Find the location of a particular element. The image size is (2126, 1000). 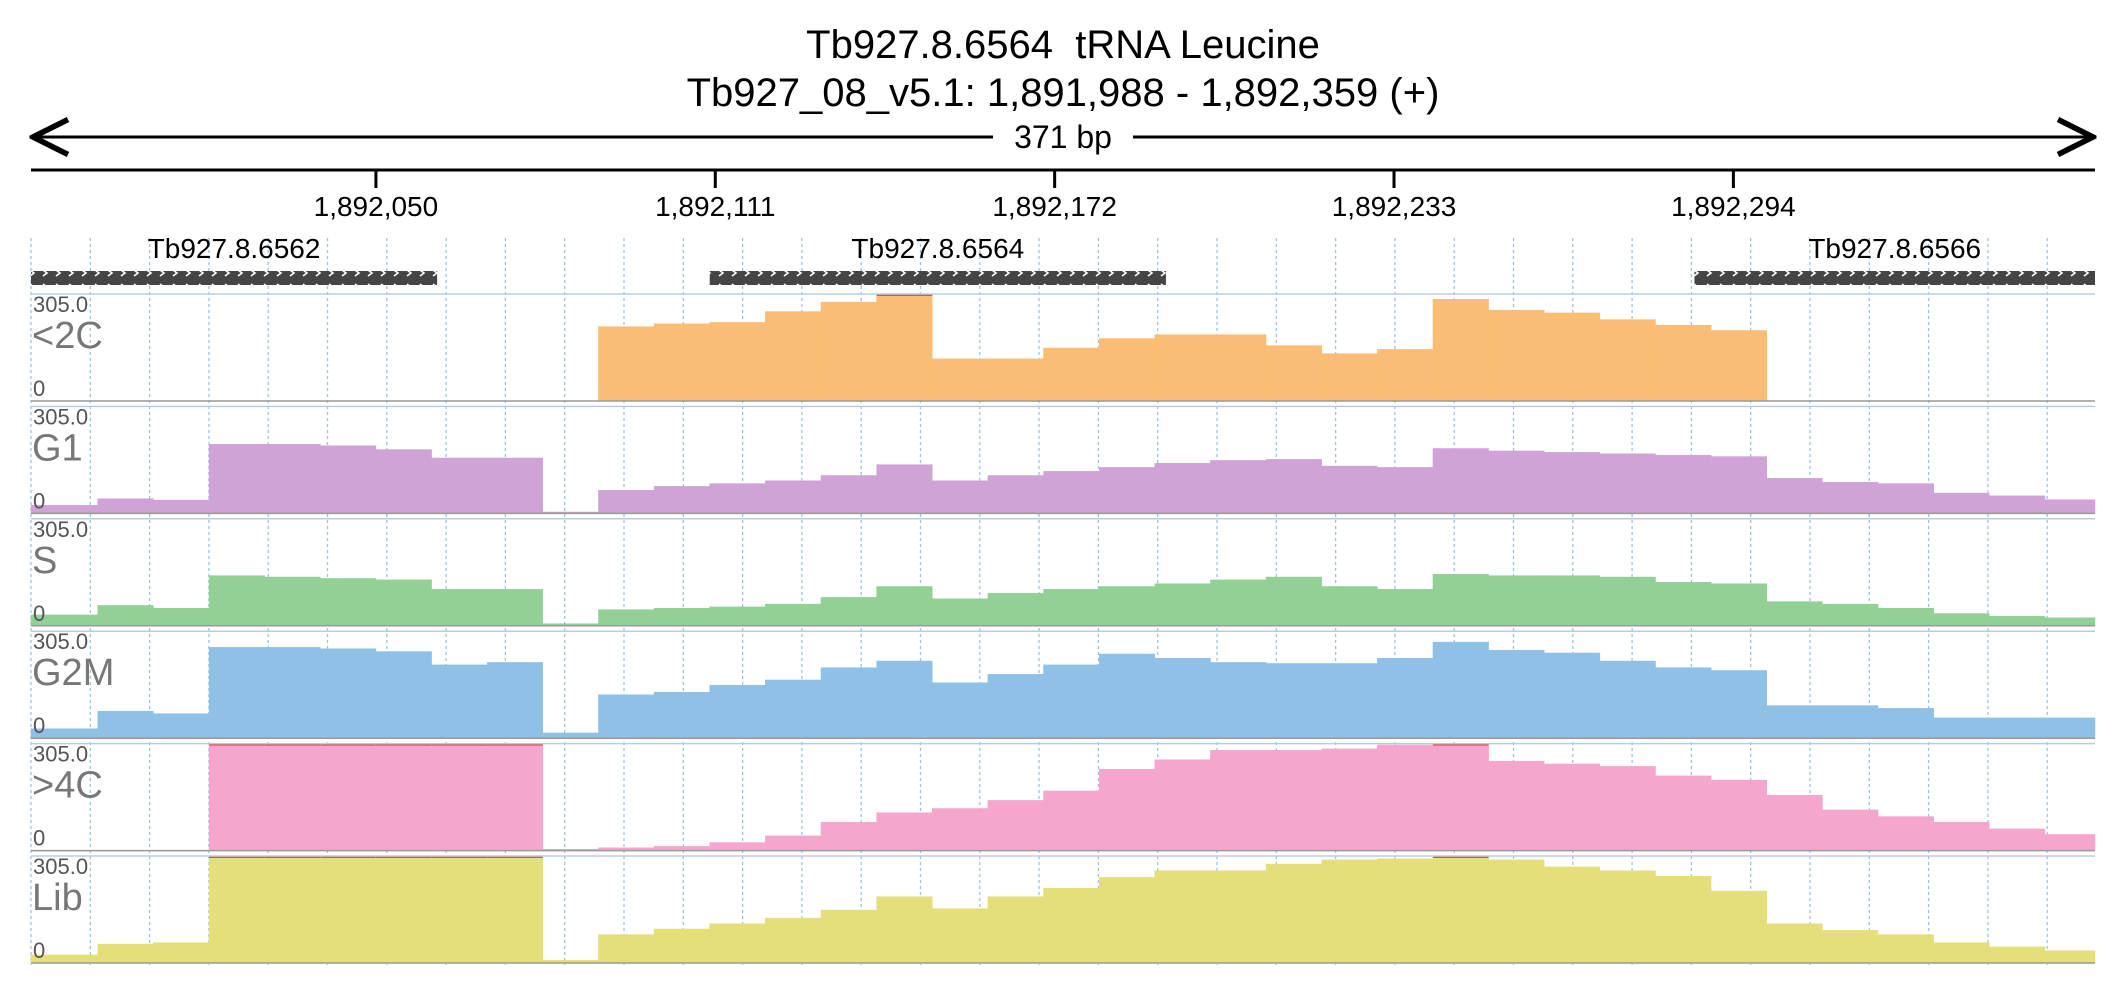

gene-label: Tb927.8.6562 is located at coordinates (234, 248).